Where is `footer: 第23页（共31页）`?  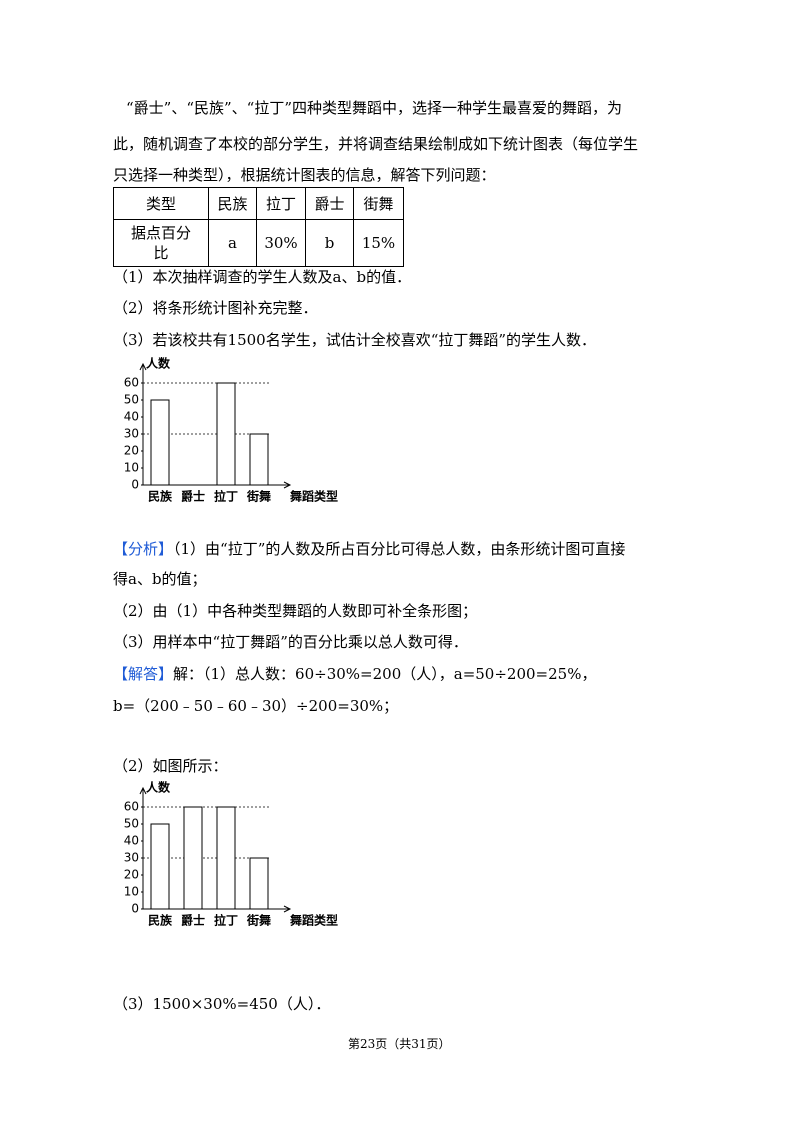 footer: 第23页（共31页） is located at coordinates (399, 1044).